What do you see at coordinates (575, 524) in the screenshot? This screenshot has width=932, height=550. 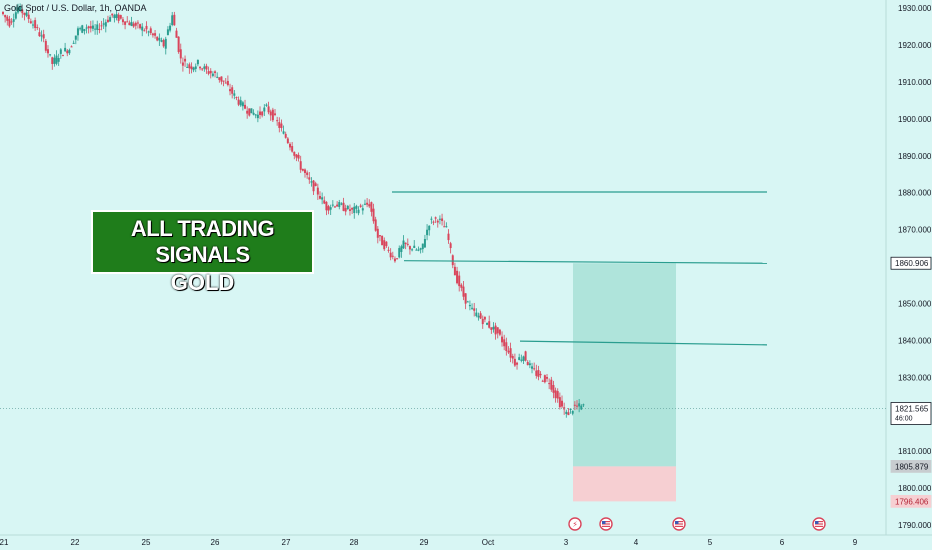 I see `warning-glyph: ⚡` at bounding box center [575, 524].